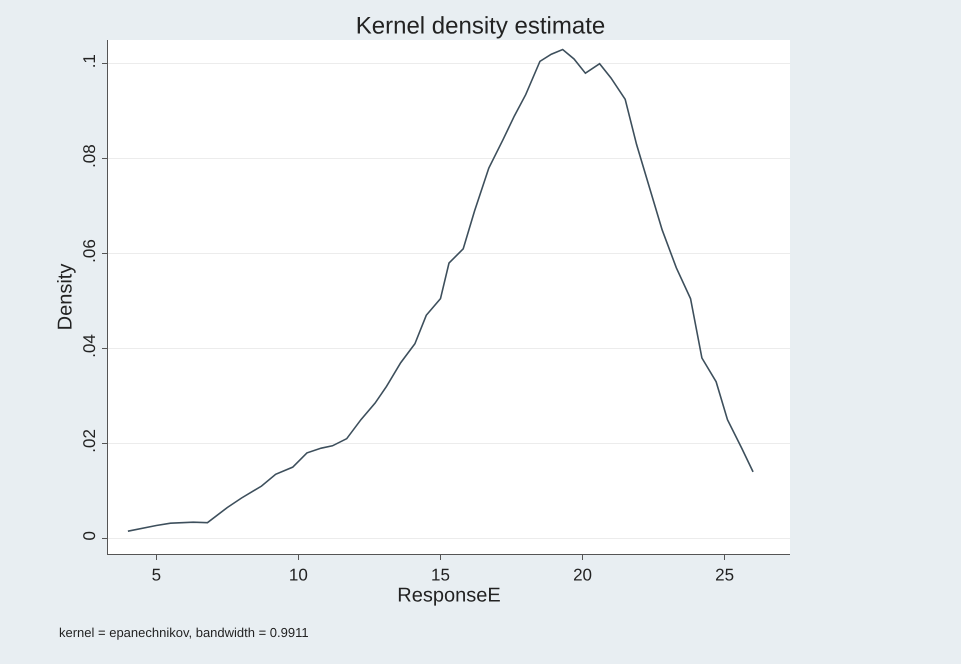 This screenshot has height=664, width=961. What do you see at coordinates (298, 574) in the screenshot?
I see `x-tick-label: 10` at bounding box center [298, 574].